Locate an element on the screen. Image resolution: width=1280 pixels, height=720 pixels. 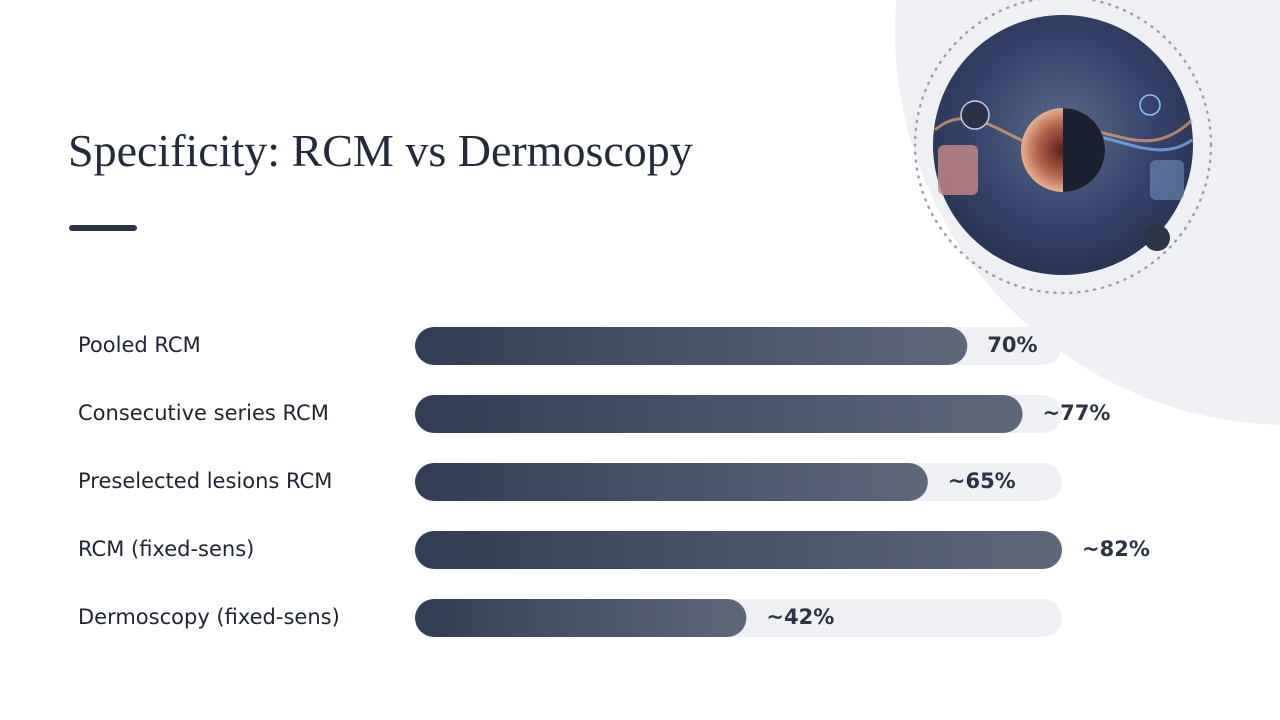
value-label: ~82% is located at coordinates (1116, 549).